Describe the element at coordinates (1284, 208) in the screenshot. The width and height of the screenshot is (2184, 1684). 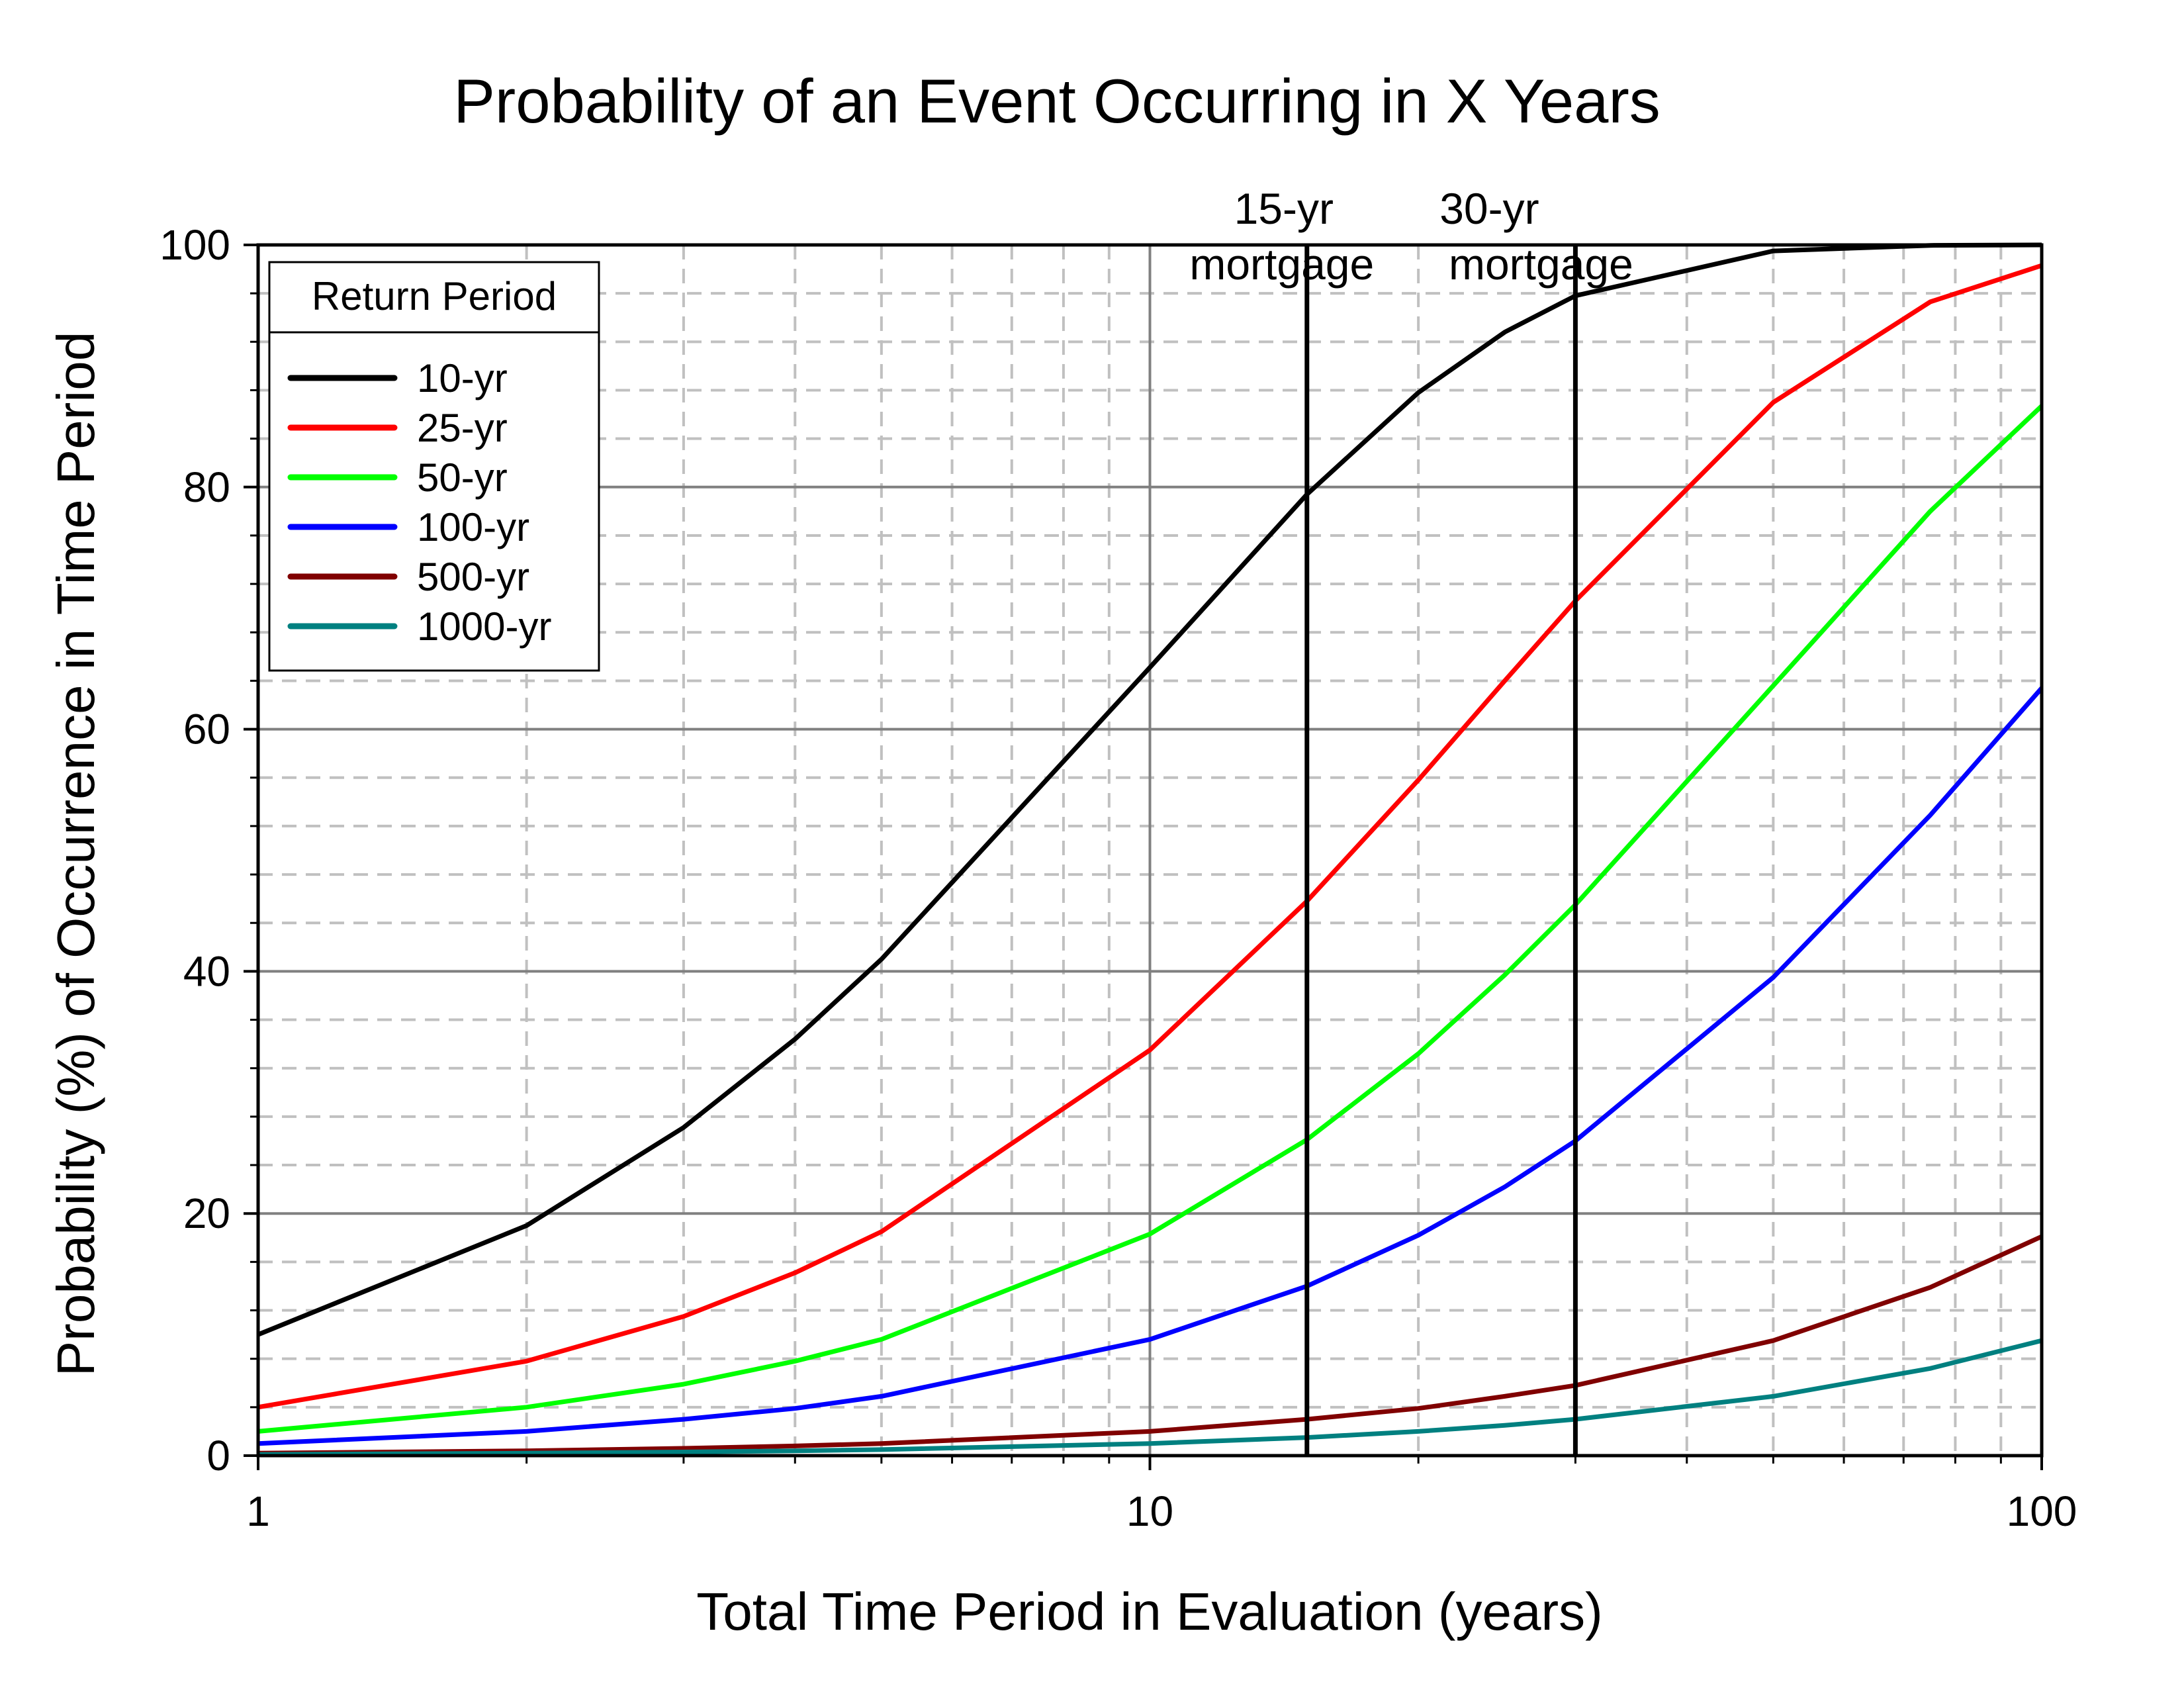
I see `annotation-label: 15-yr` at that location.